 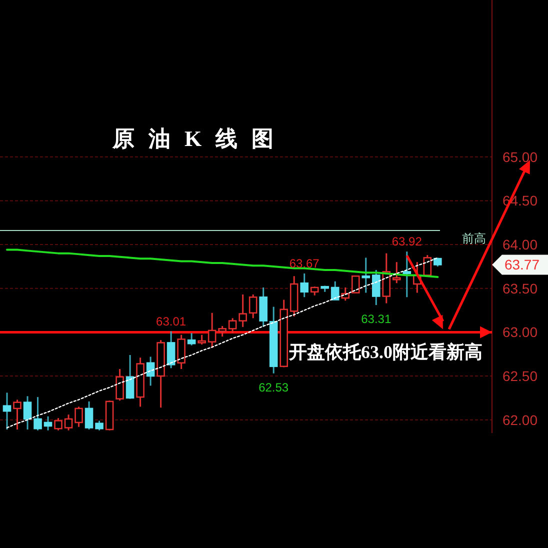 What do you see at coordinates (199, 138) in the screenshot?
I see `text: 原油K线图` at bounding box center [199, 138].